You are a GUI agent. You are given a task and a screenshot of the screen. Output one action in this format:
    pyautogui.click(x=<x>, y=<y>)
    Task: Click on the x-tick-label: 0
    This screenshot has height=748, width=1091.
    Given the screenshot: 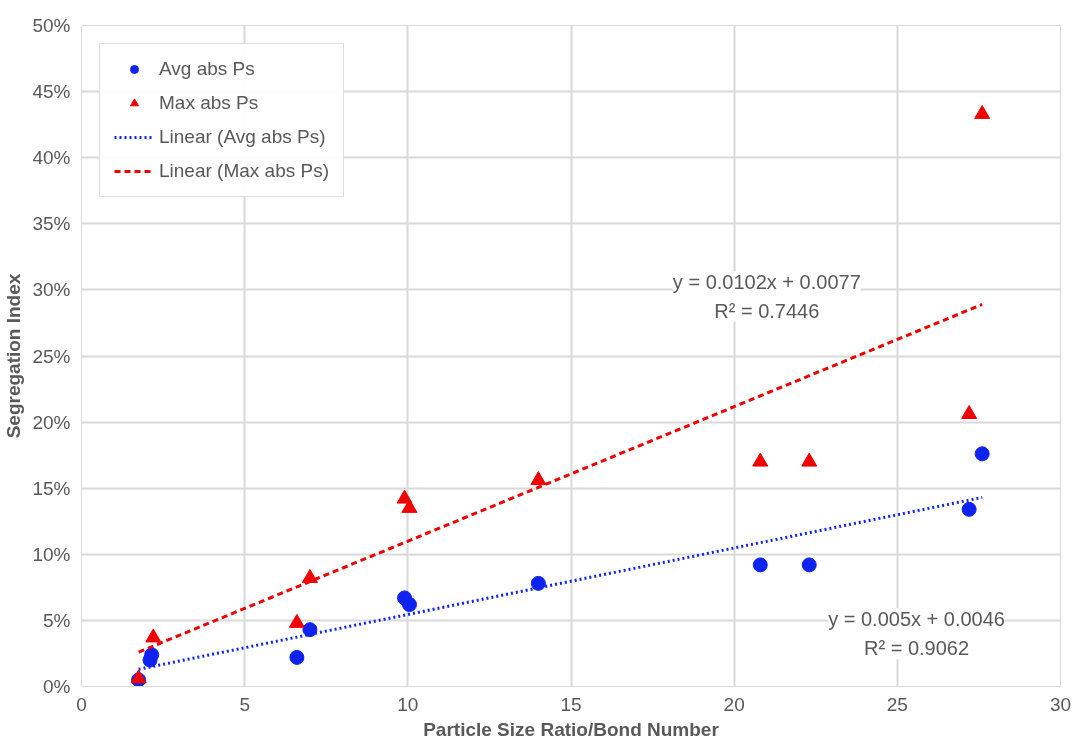 What is the action you would take?
    pyautogui.click(x=81, y=704)
    